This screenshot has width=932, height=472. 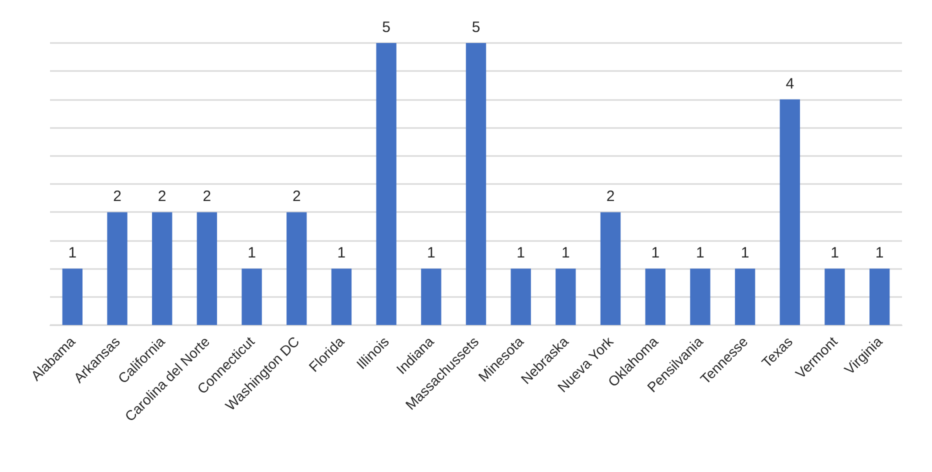 I want to click on data-label: 4, so click(x=790, y=83).